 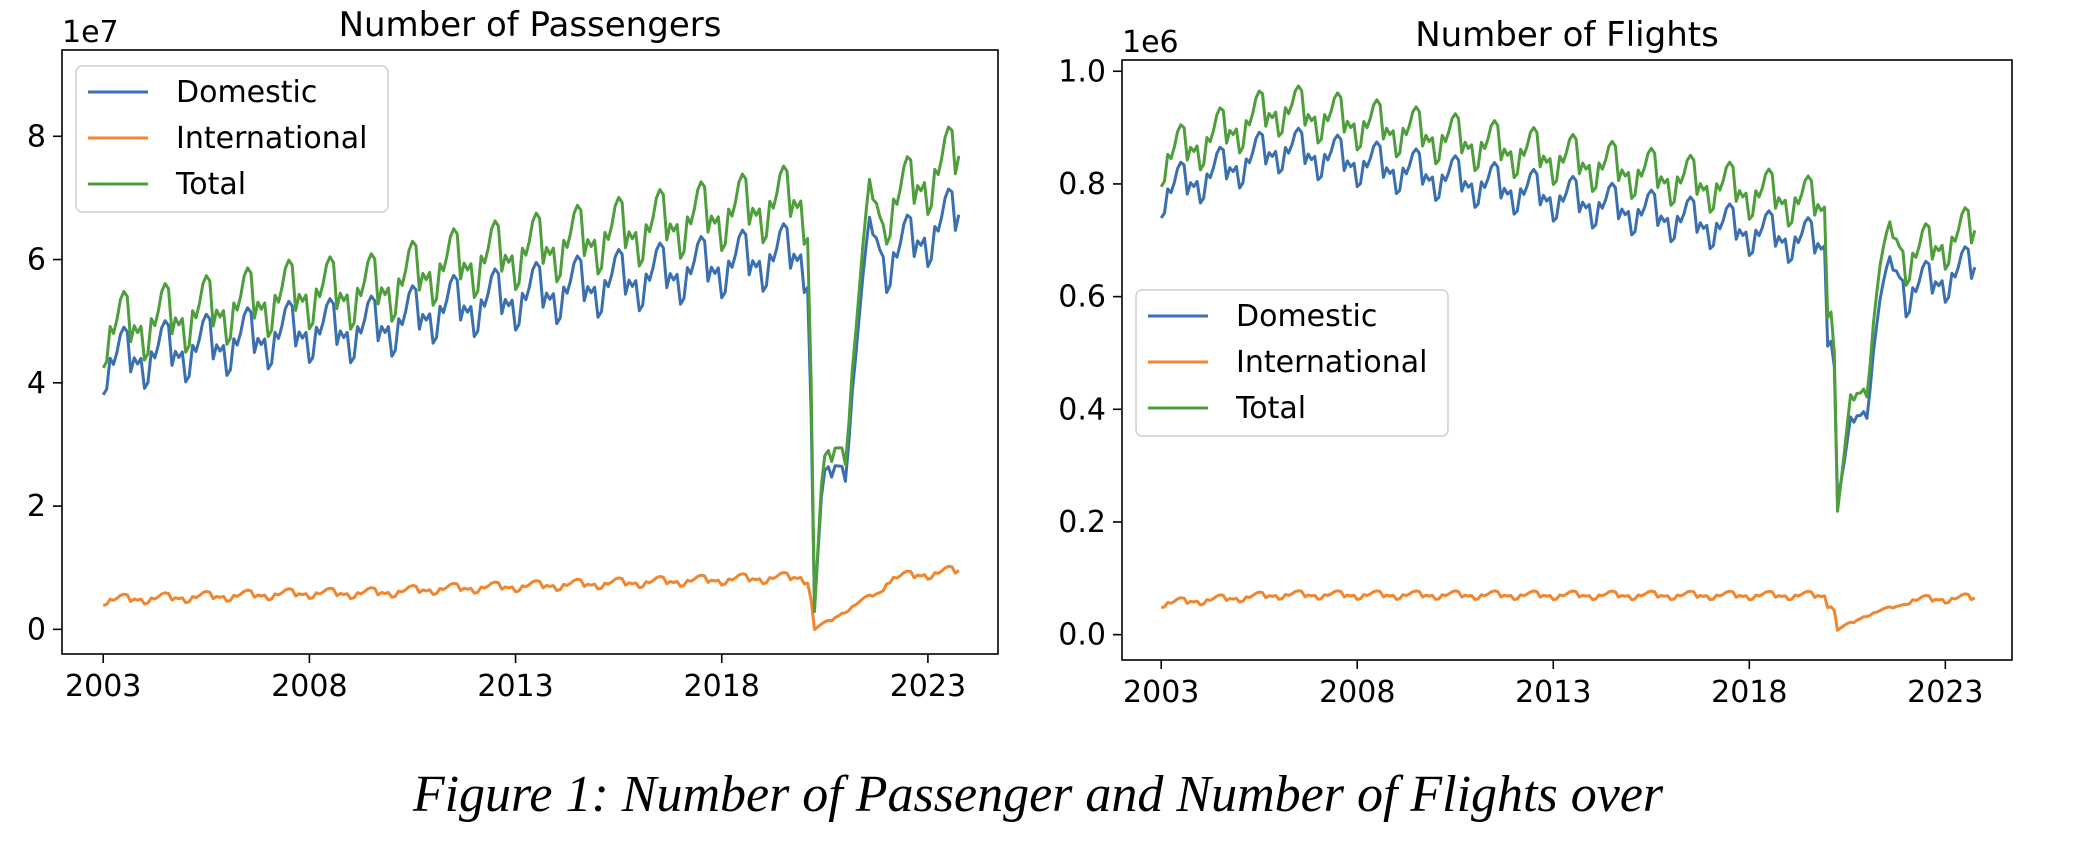 I want to click on y-tick-label: 1.0, so click(x=1082, y=71).